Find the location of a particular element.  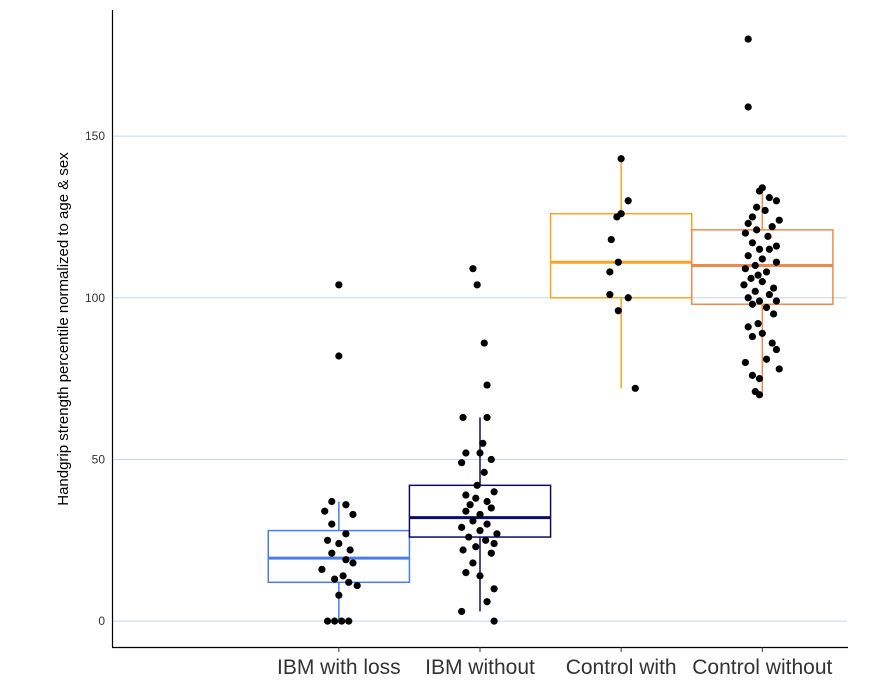

y-tick-label: 100 is located at coordinates (95, 298).